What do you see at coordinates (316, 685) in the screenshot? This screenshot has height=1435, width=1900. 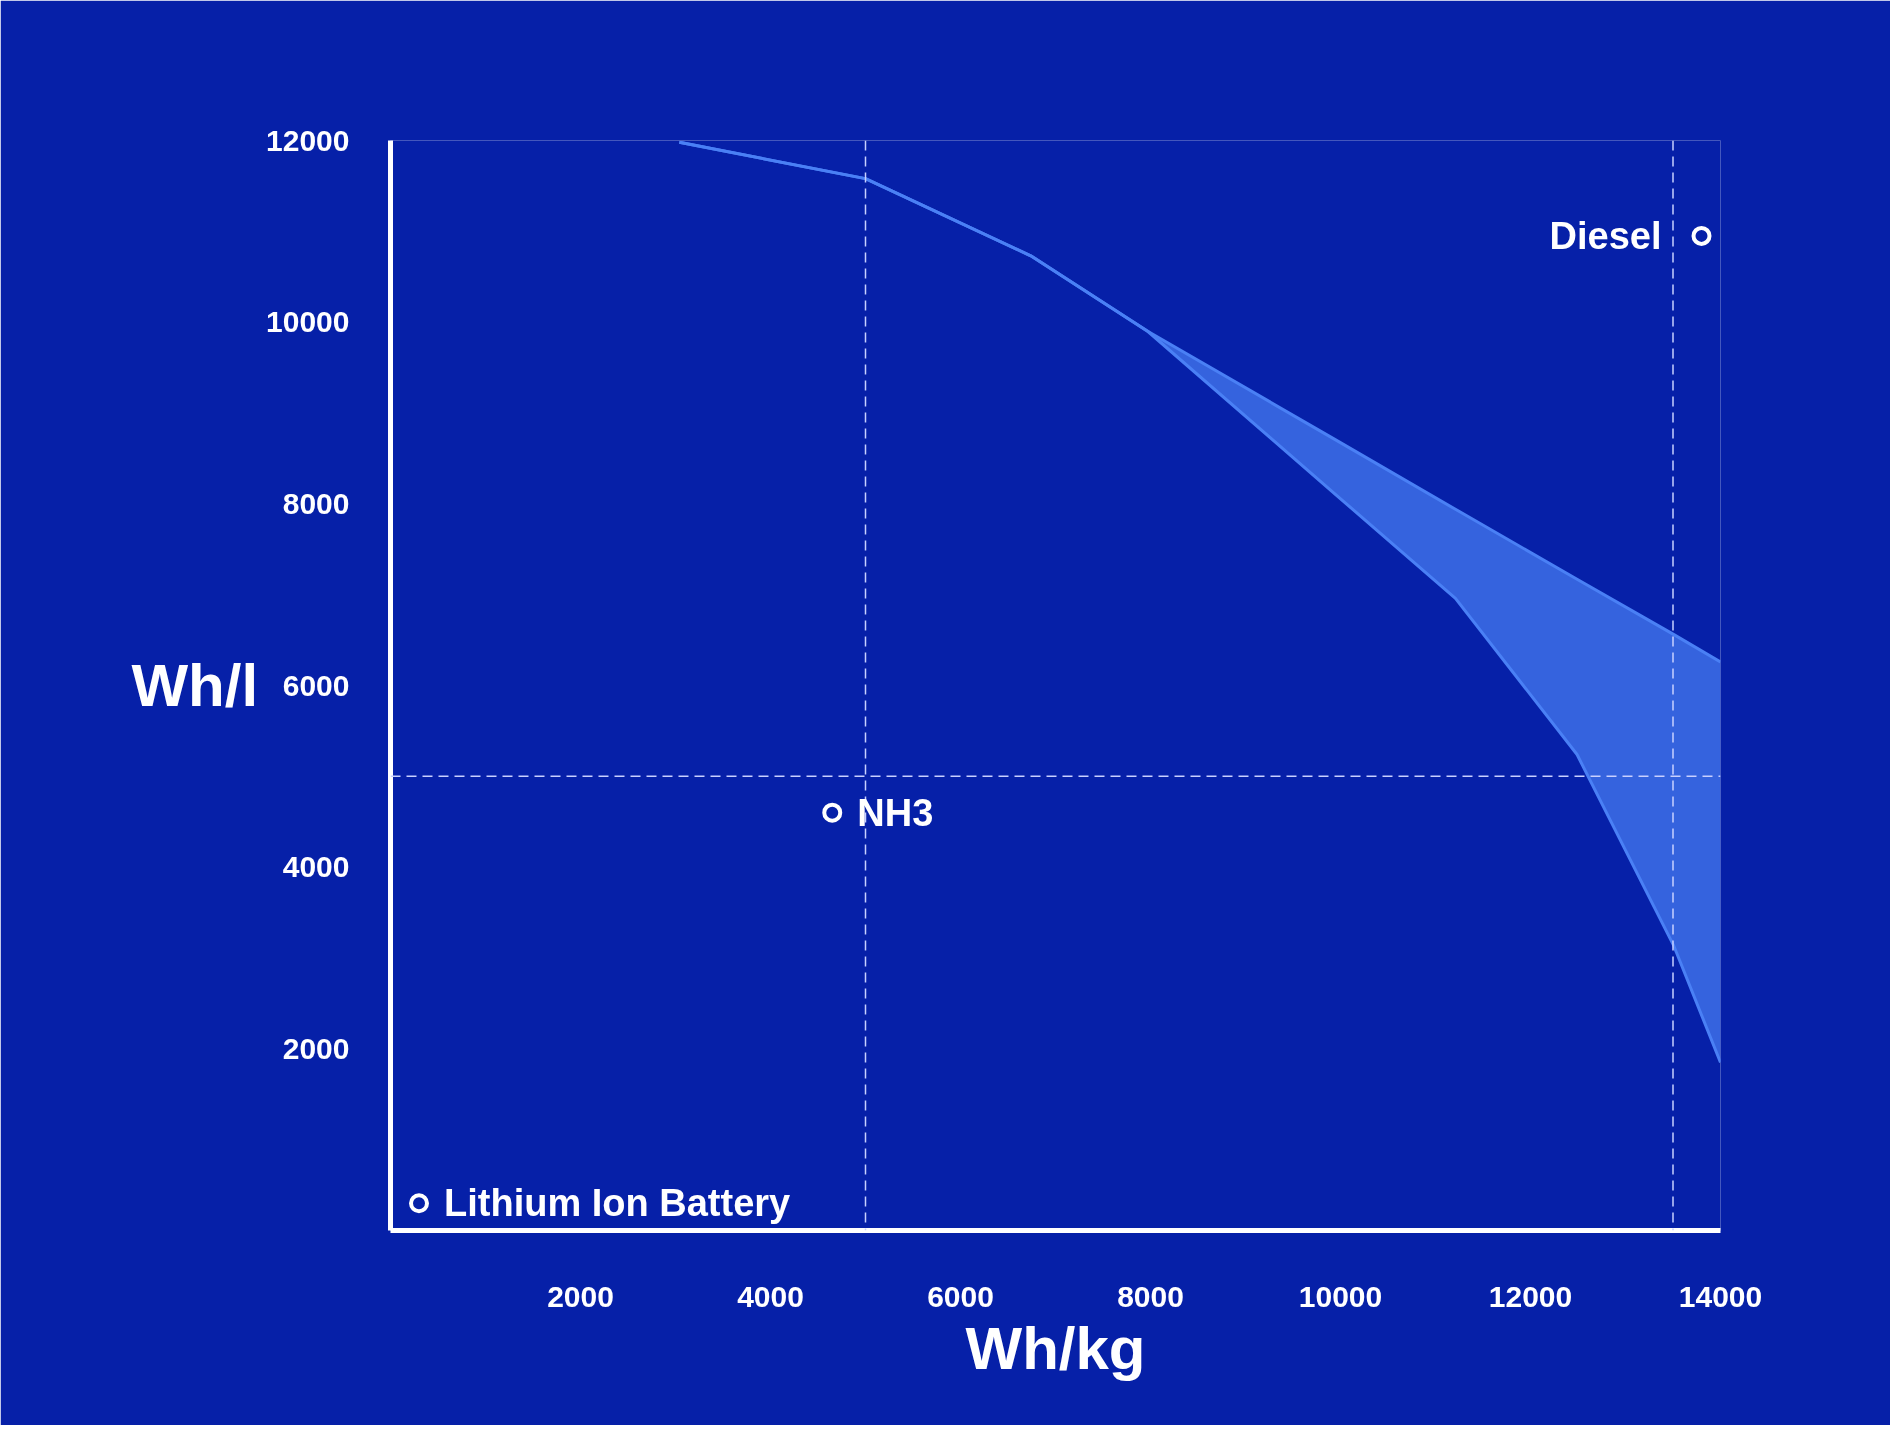 I see `y-tick-label: 6000` at bounding box center [316, 685].